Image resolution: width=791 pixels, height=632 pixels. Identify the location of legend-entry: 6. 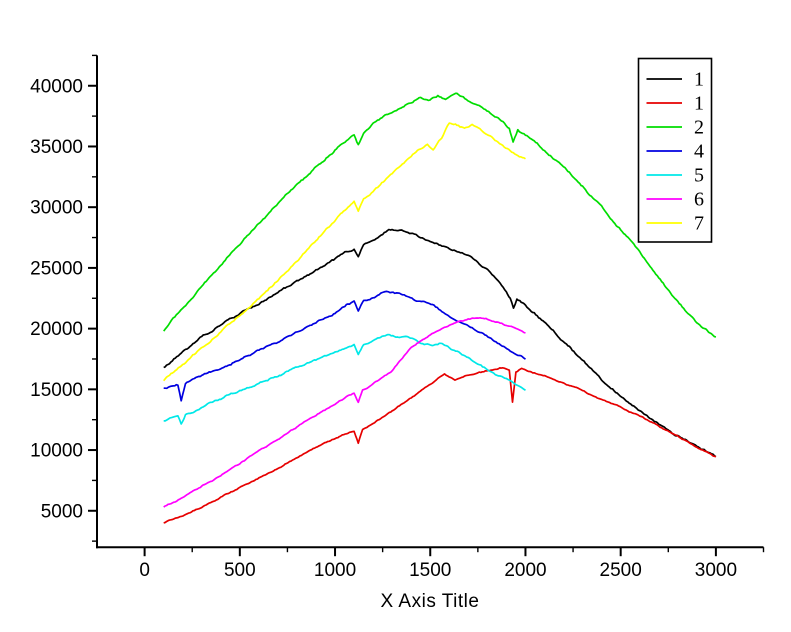
(675, 200).